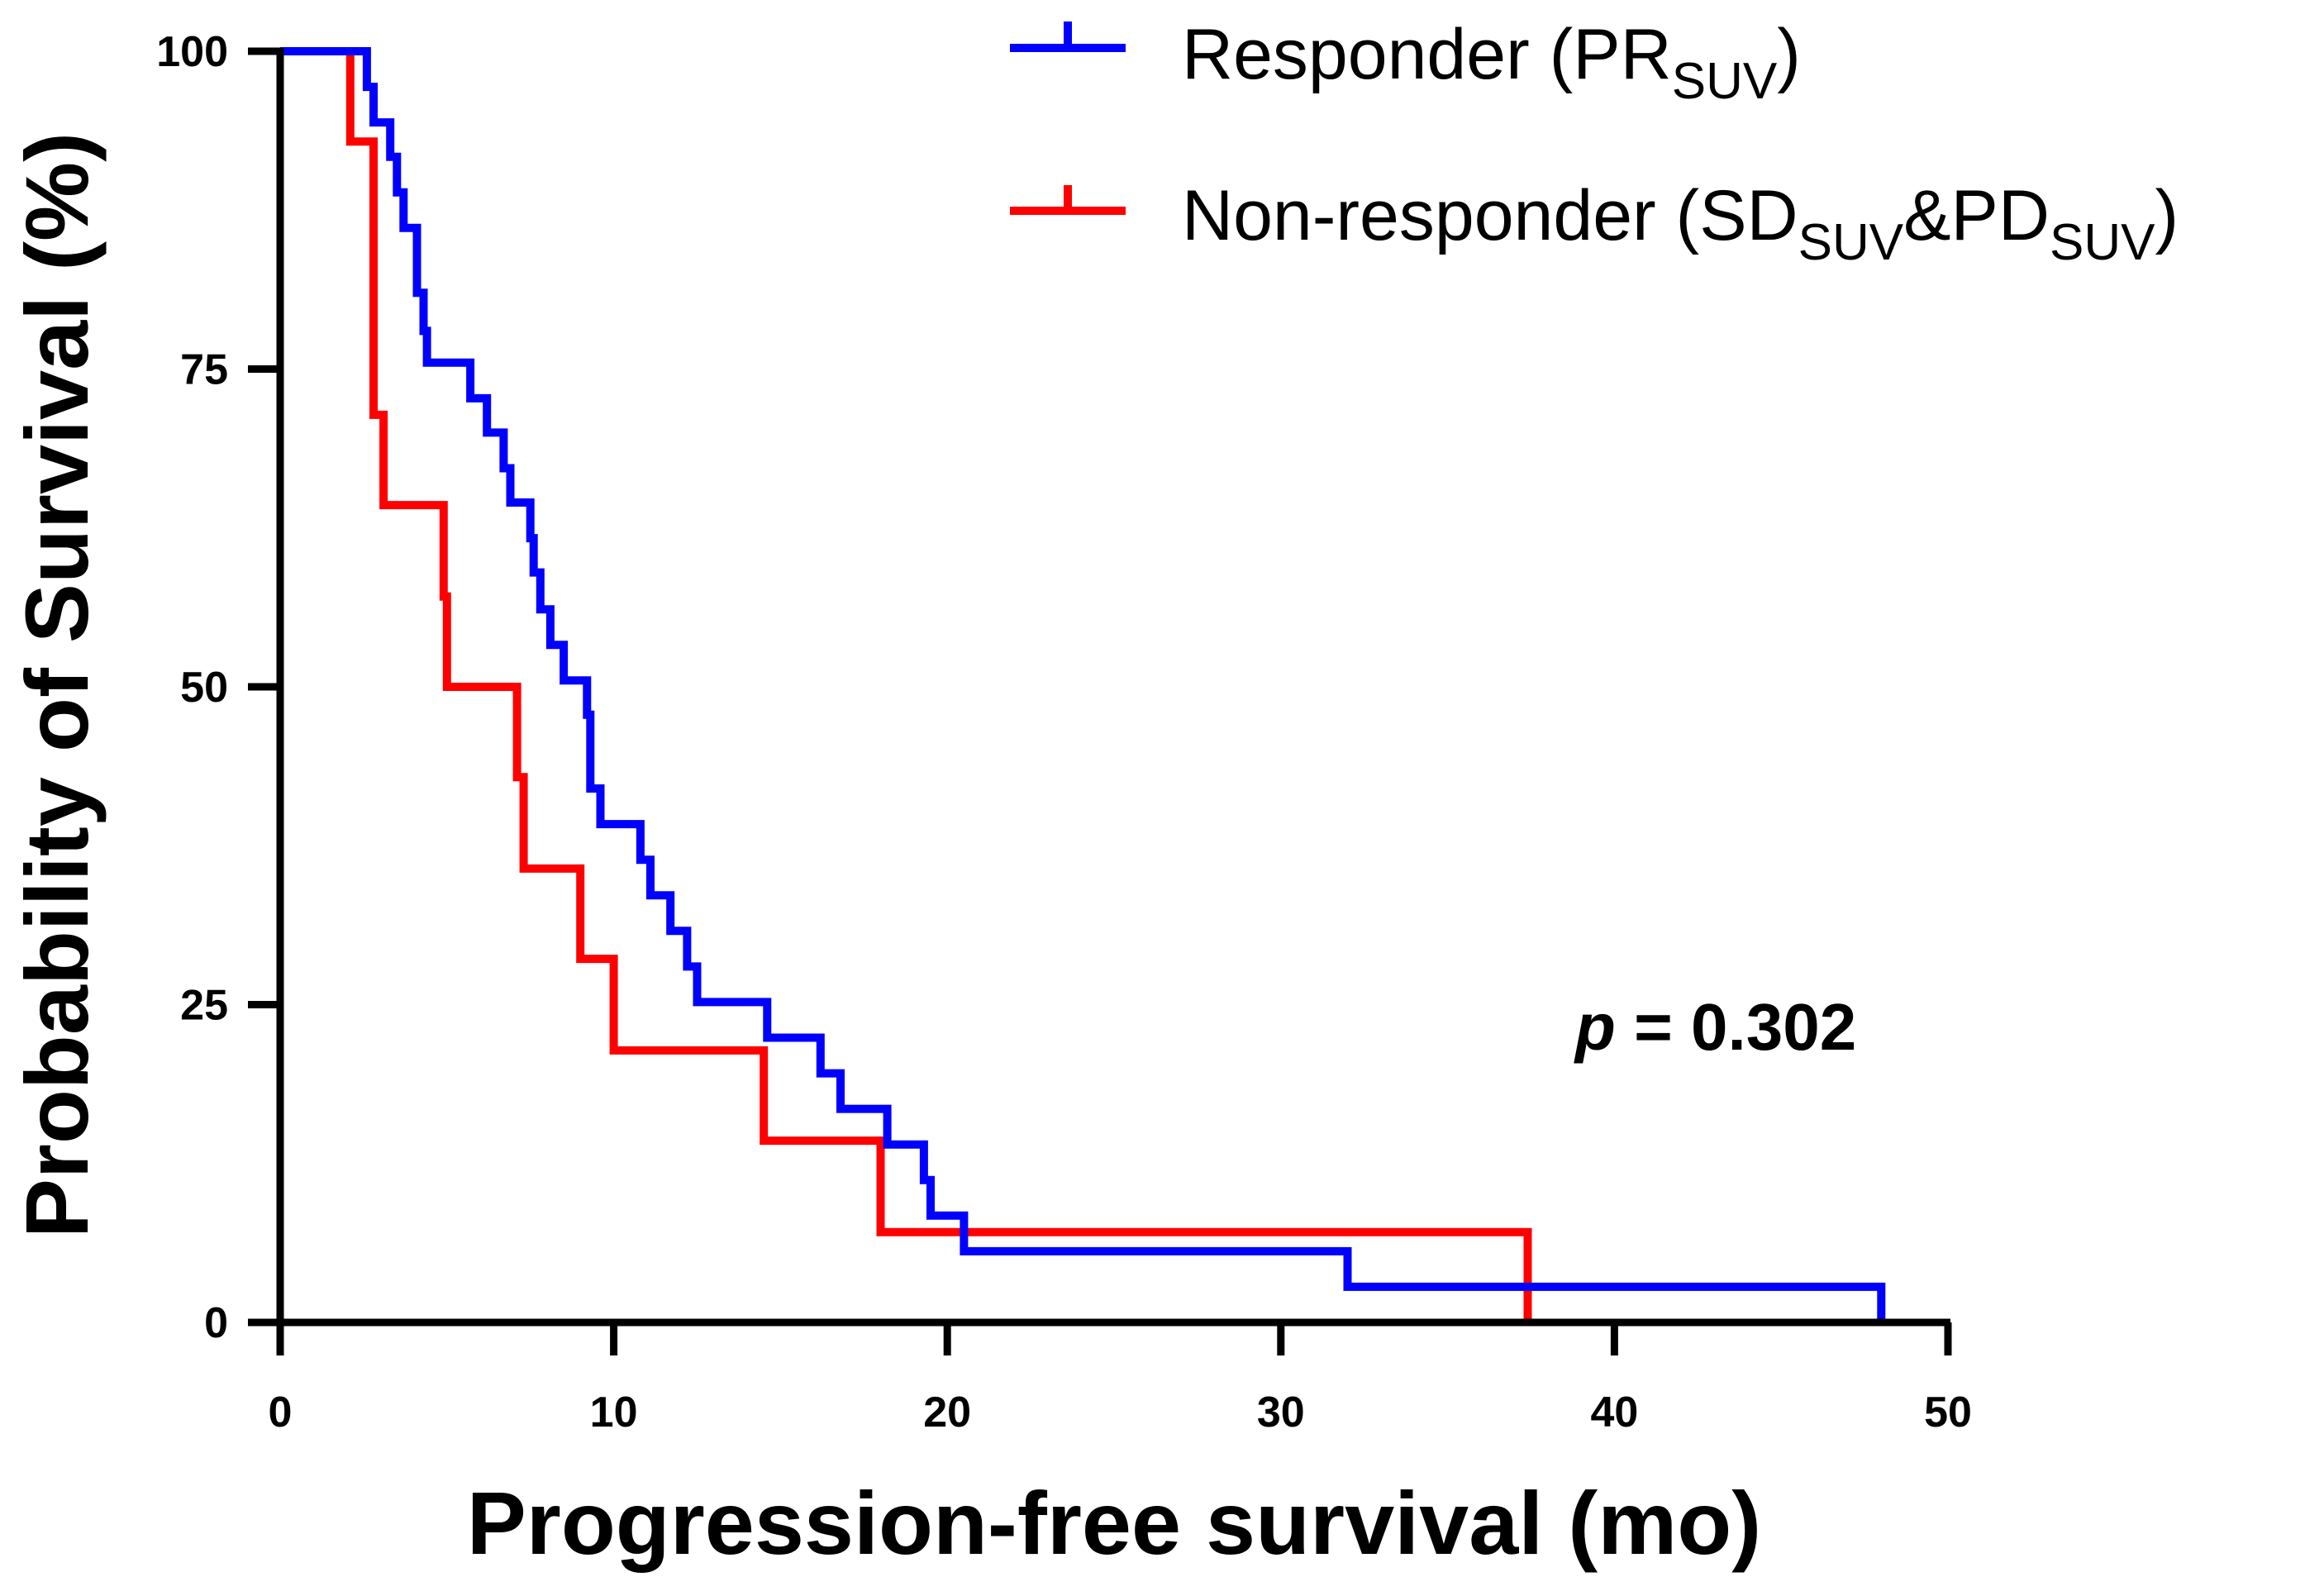  Describe the element at coordinates (1976, 216) in the screenshot. I see `legend-label-non-responder-mid: &PD` at that location.